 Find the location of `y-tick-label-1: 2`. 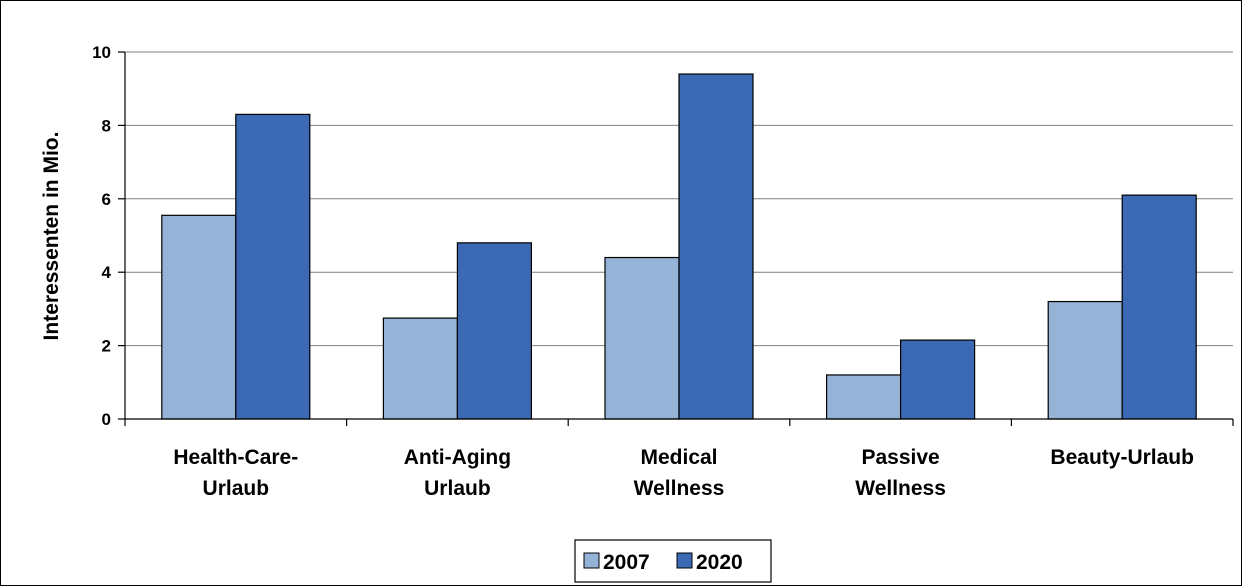

y-tick-label-1: 2 is located at coordinates (106, 346).